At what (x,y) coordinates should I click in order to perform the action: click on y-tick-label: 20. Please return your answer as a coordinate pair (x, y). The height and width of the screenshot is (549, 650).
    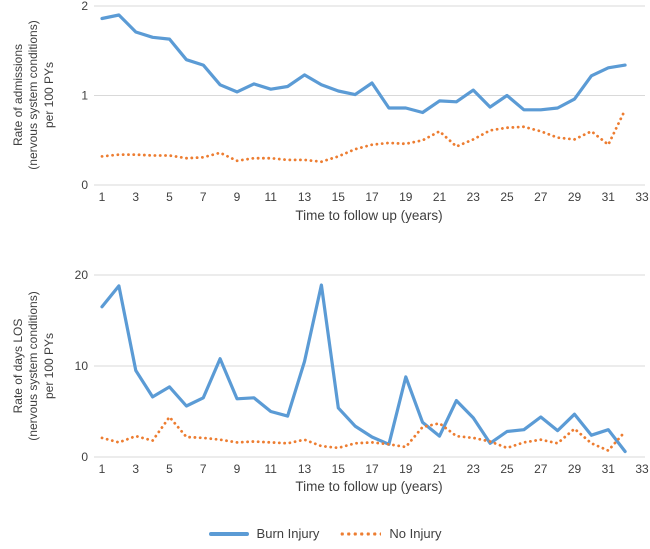
    Looking at the image, I should click on (82, 275).